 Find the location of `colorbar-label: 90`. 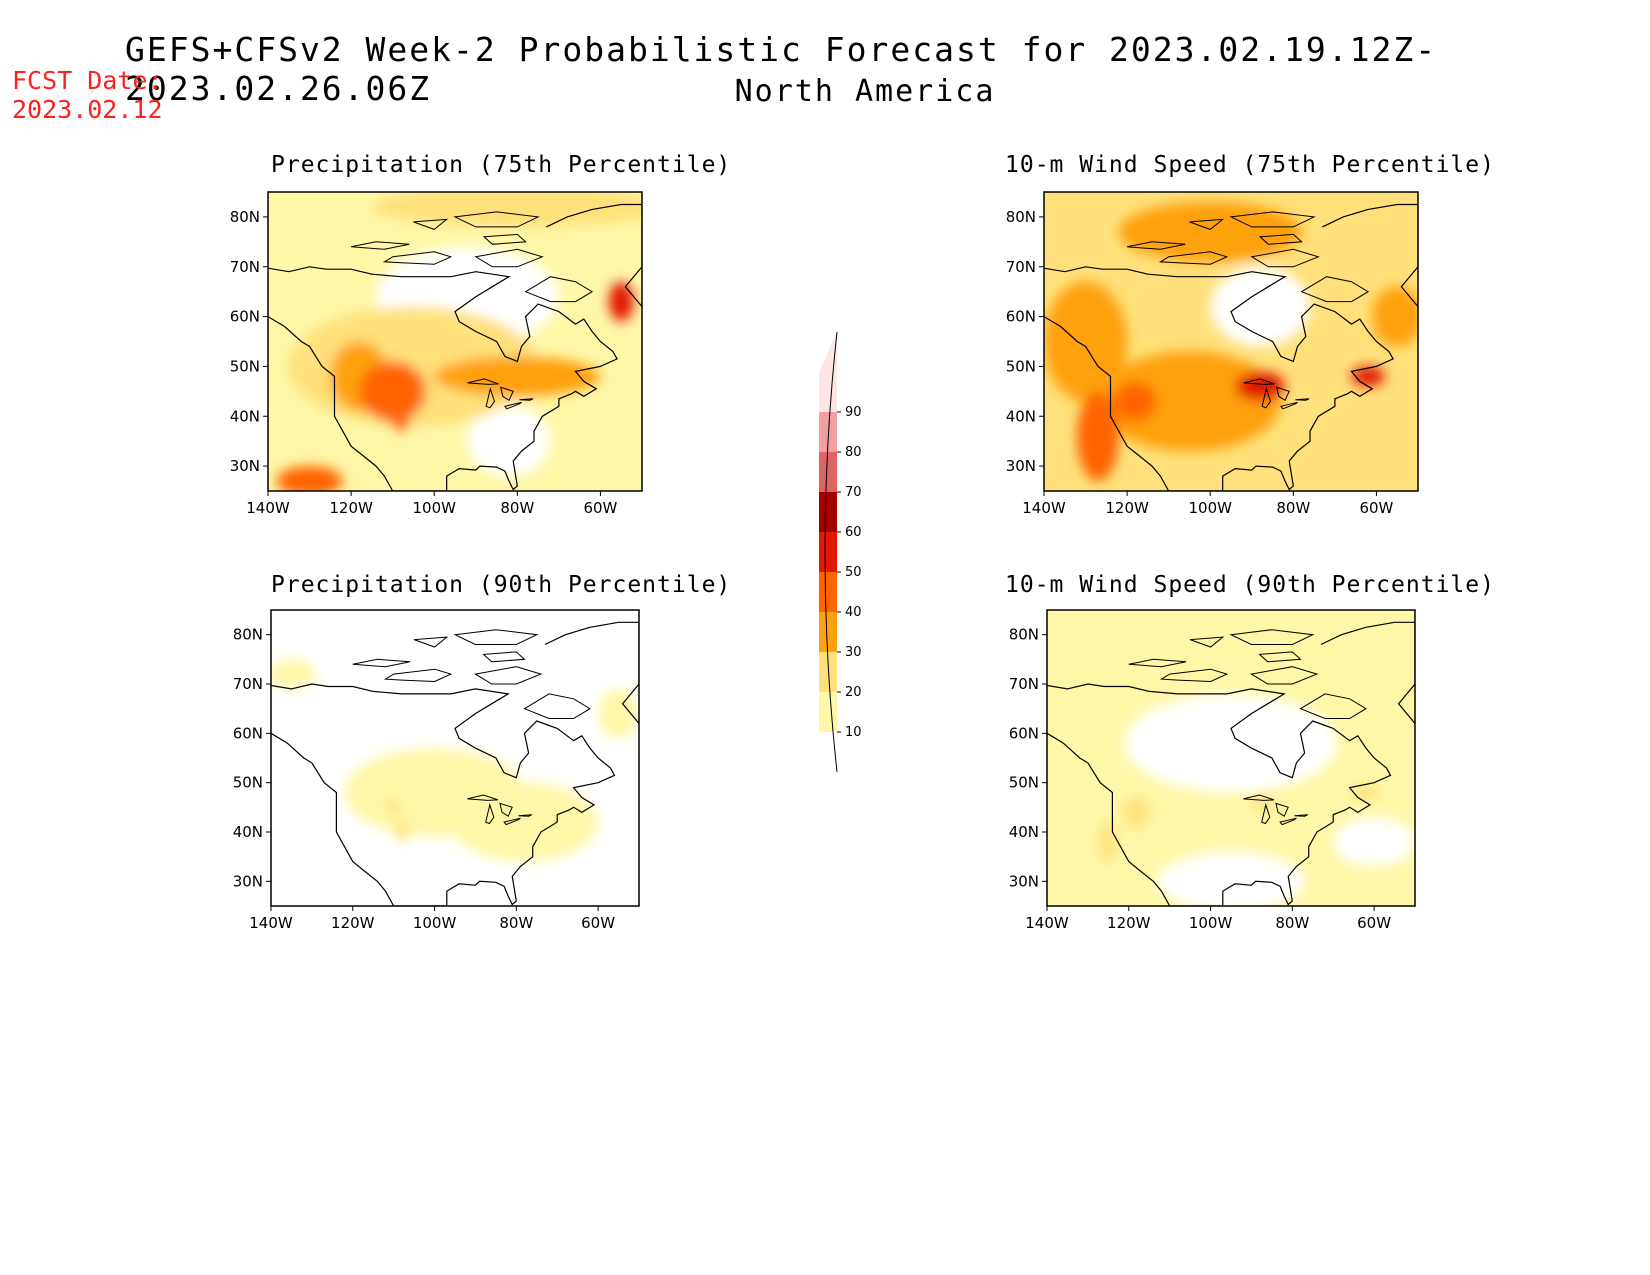

colorbar-label: 90 is located at coordinates (853, 412).